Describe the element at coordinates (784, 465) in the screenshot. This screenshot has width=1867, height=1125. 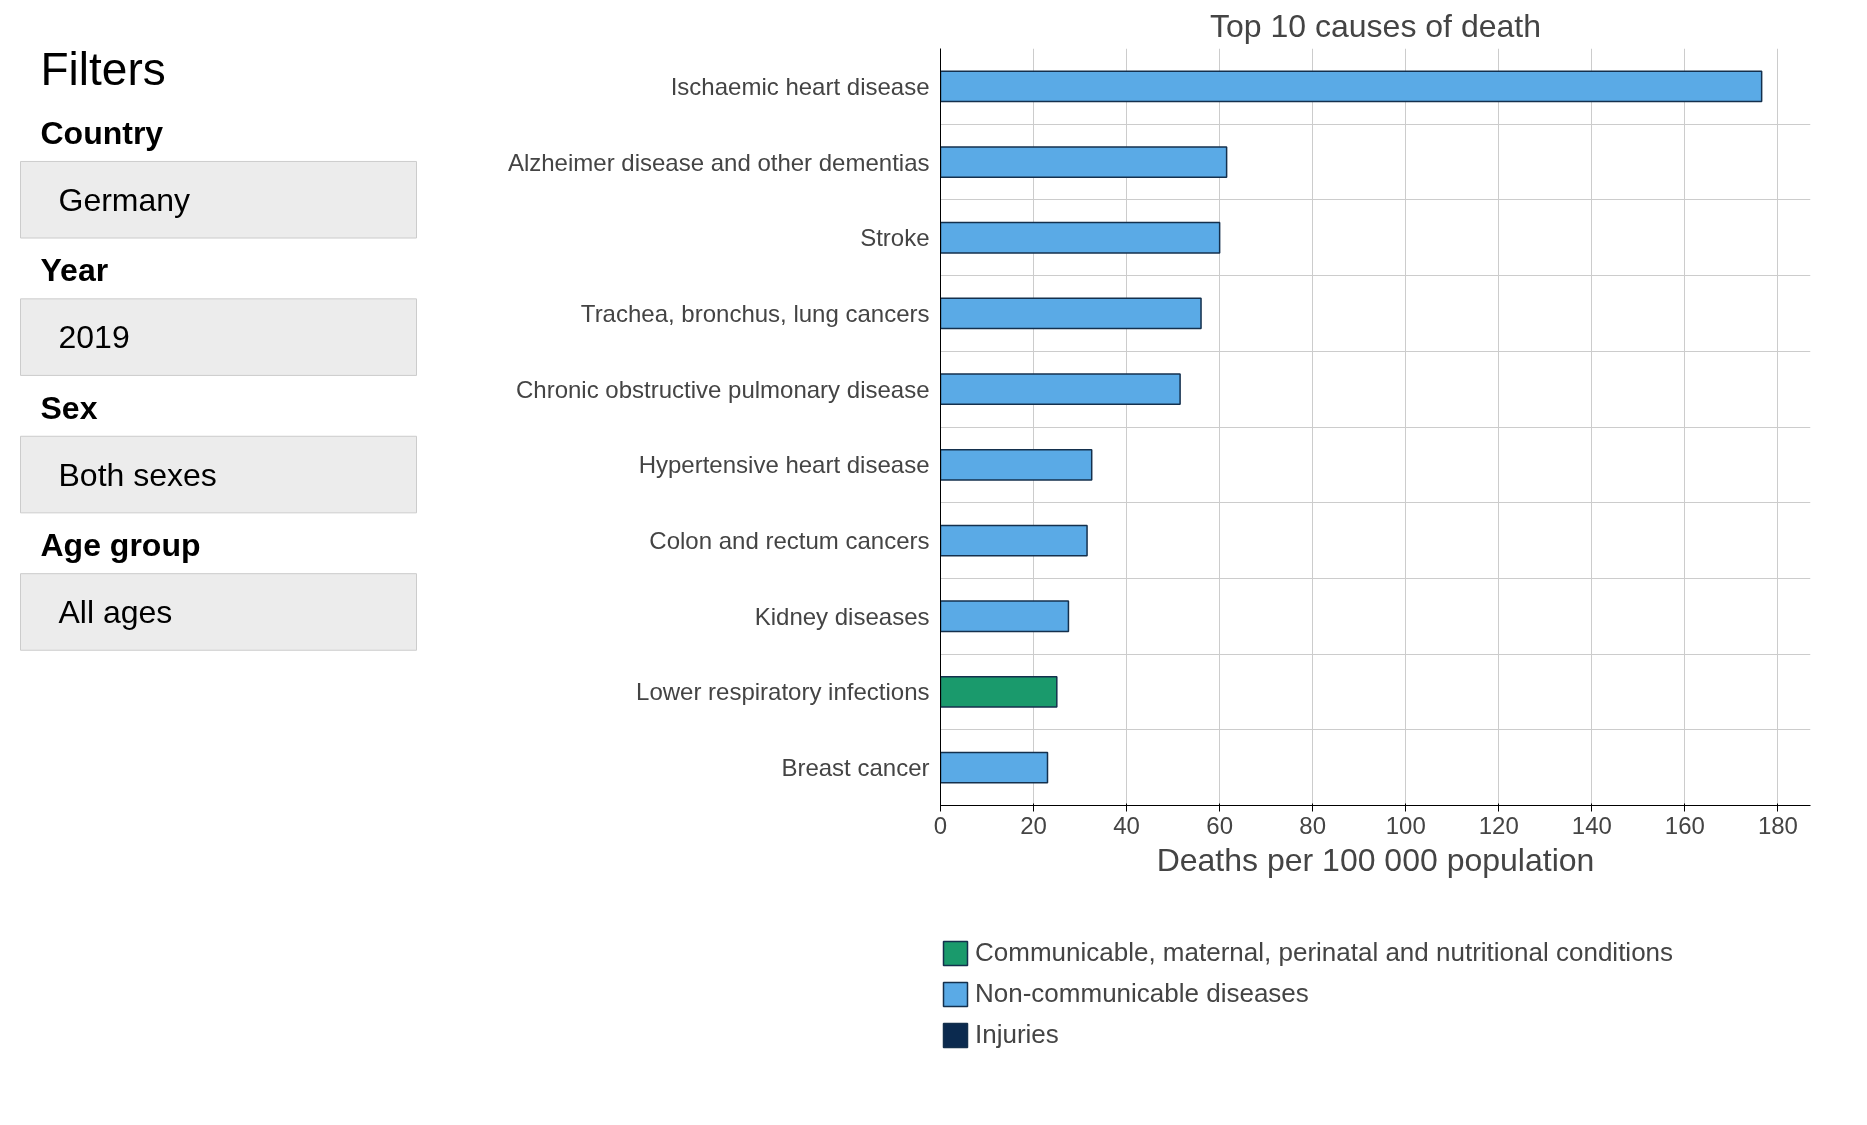
I see `y-tick-label: Hypertensive heart disease` at that location.